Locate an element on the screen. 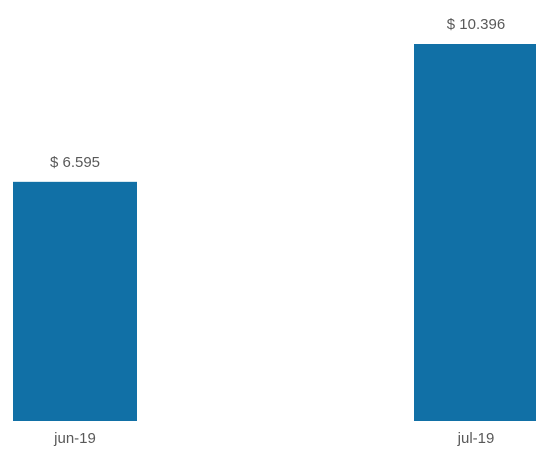 The height and width of the screenshot is (461, 536). x-tick-label-jun-19: jun-19 is located at coordinates (74, 438).